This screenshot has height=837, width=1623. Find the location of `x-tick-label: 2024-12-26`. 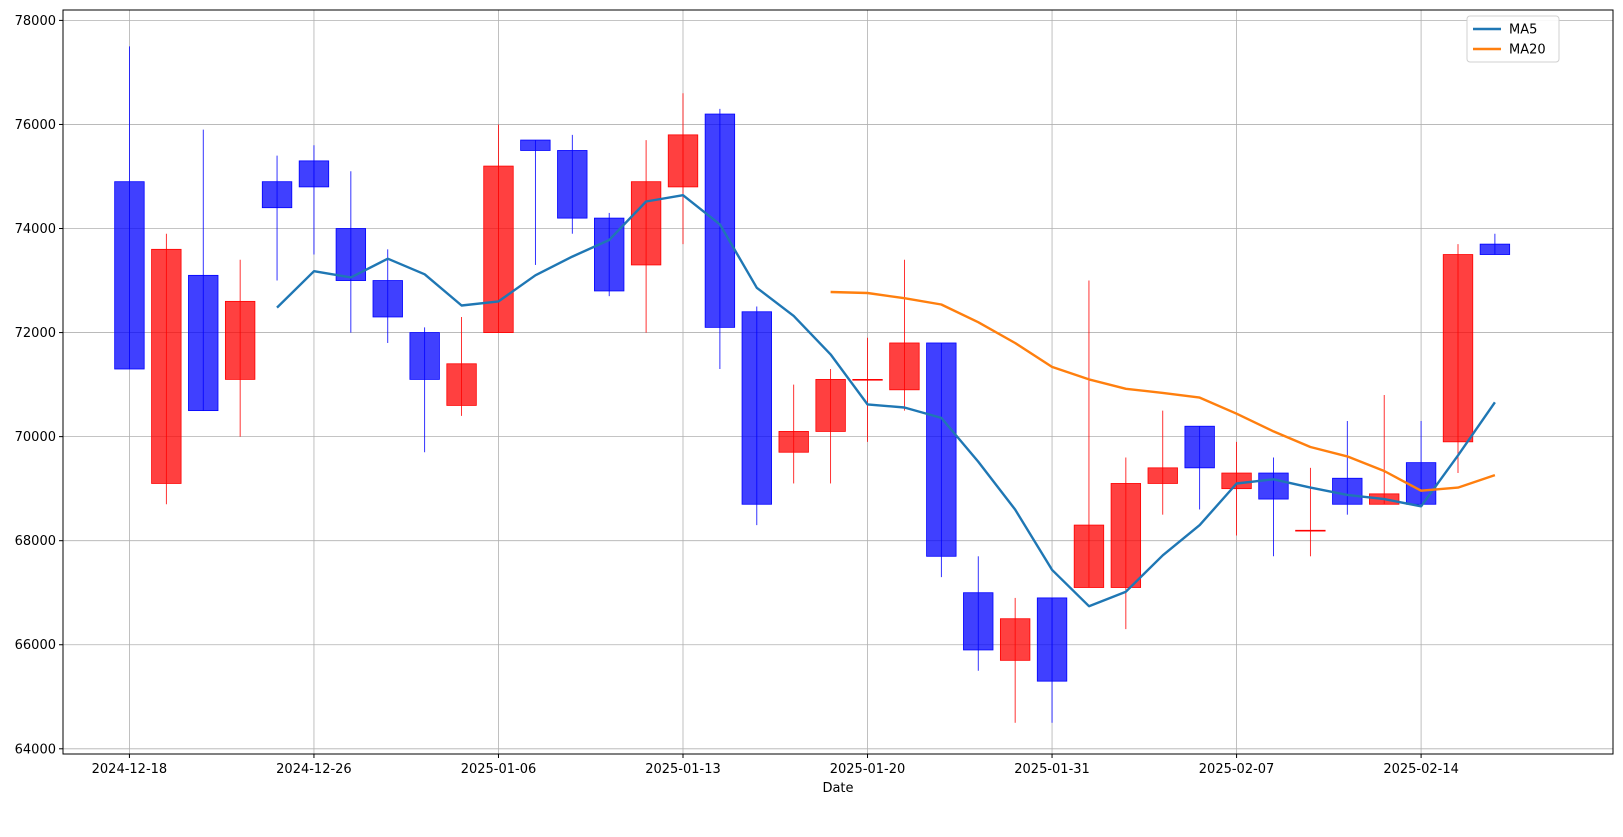

x-tick-label: 2024-12-26 is located at coordinates (314, 769).